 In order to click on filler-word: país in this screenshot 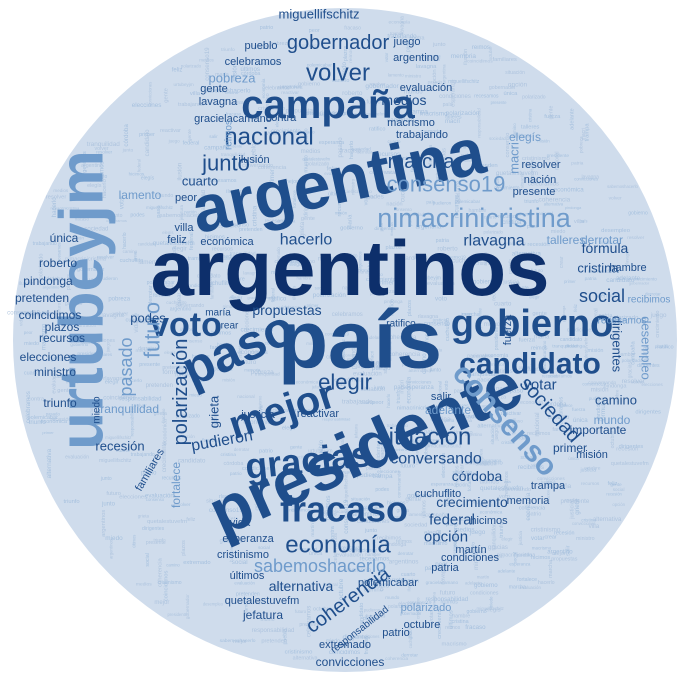, I will do `click(584, 220)`.